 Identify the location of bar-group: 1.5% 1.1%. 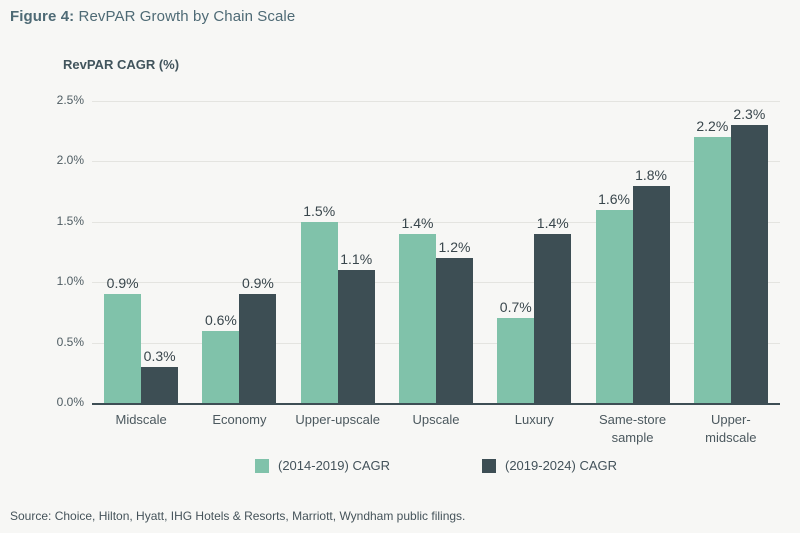
(338, 252).